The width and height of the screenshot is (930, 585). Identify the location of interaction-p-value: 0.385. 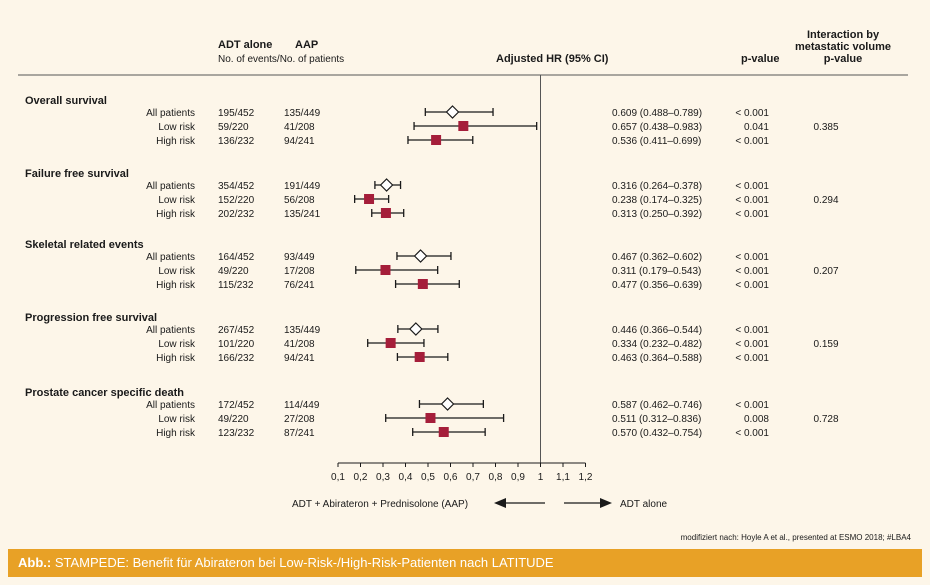
(825, 127).